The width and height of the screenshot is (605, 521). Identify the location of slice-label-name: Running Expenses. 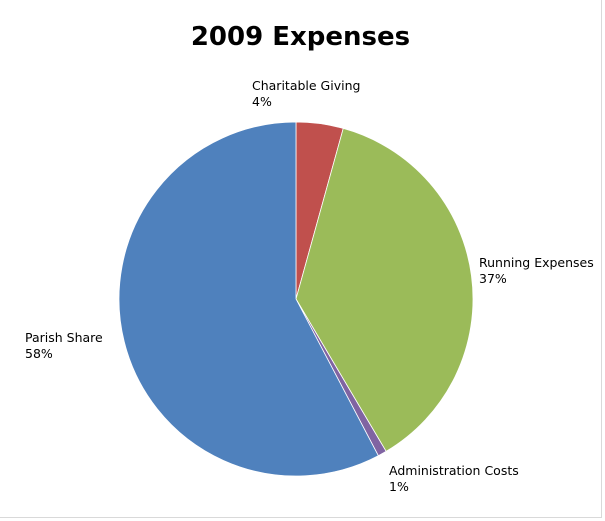
(536, 262).